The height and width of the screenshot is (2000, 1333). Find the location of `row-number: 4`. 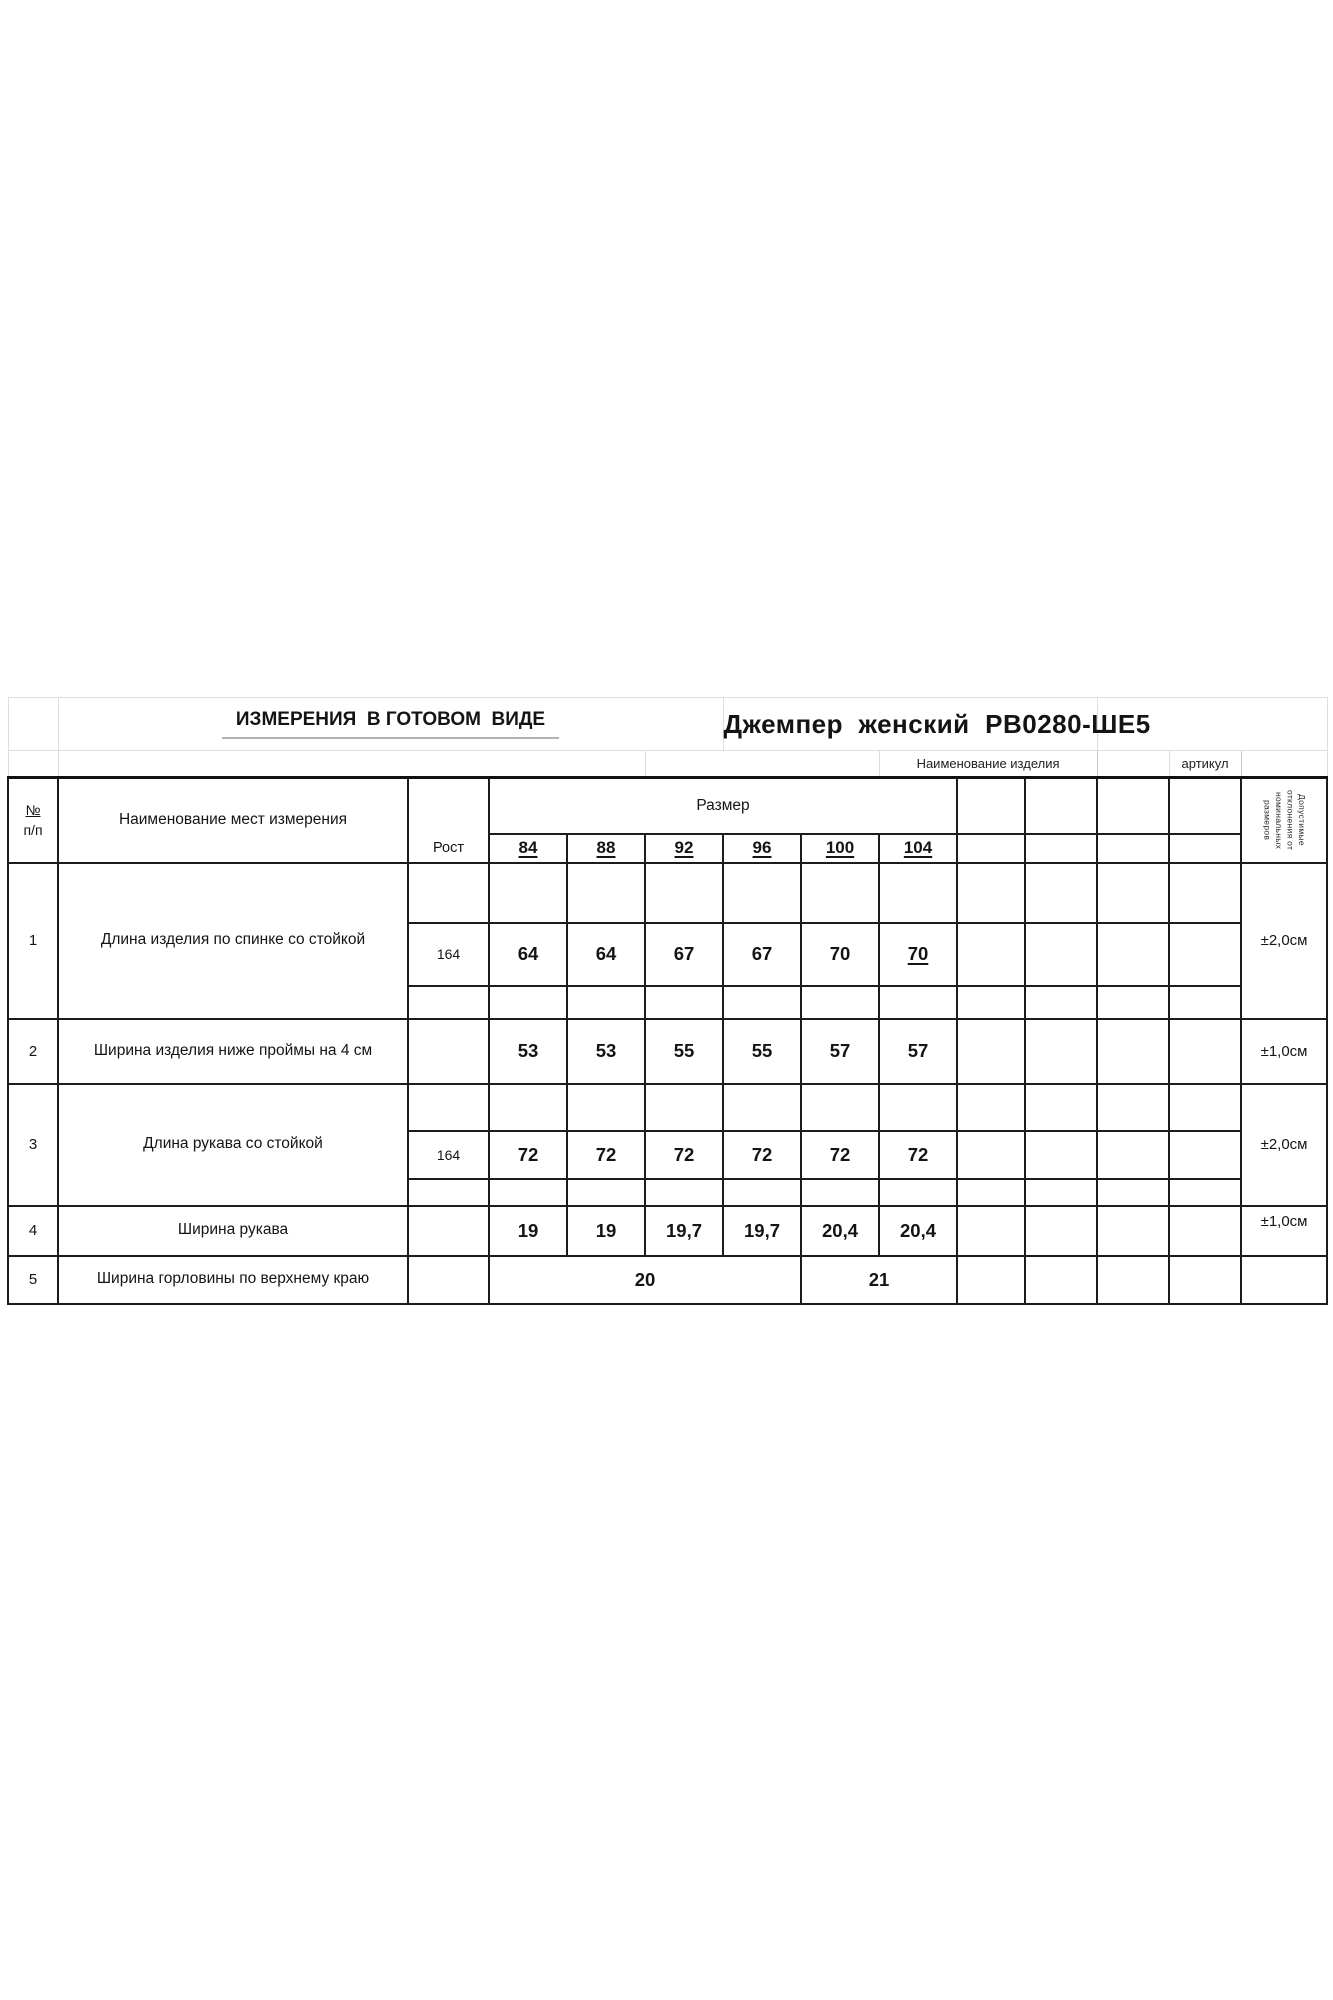

row-number: 4 is located at coordinates (33, 1230).